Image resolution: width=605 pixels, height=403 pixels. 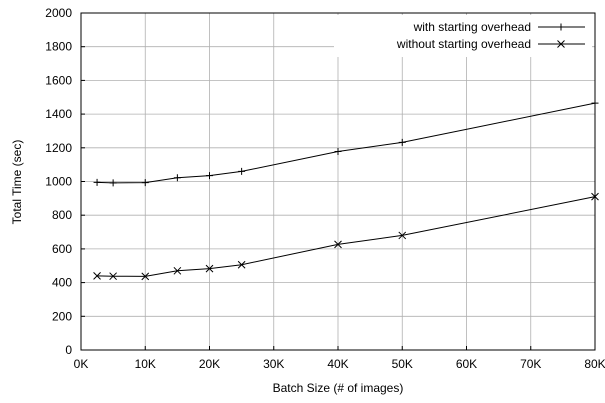 I want to click on x-tick-label: 50K, so click(x=402, y=364).